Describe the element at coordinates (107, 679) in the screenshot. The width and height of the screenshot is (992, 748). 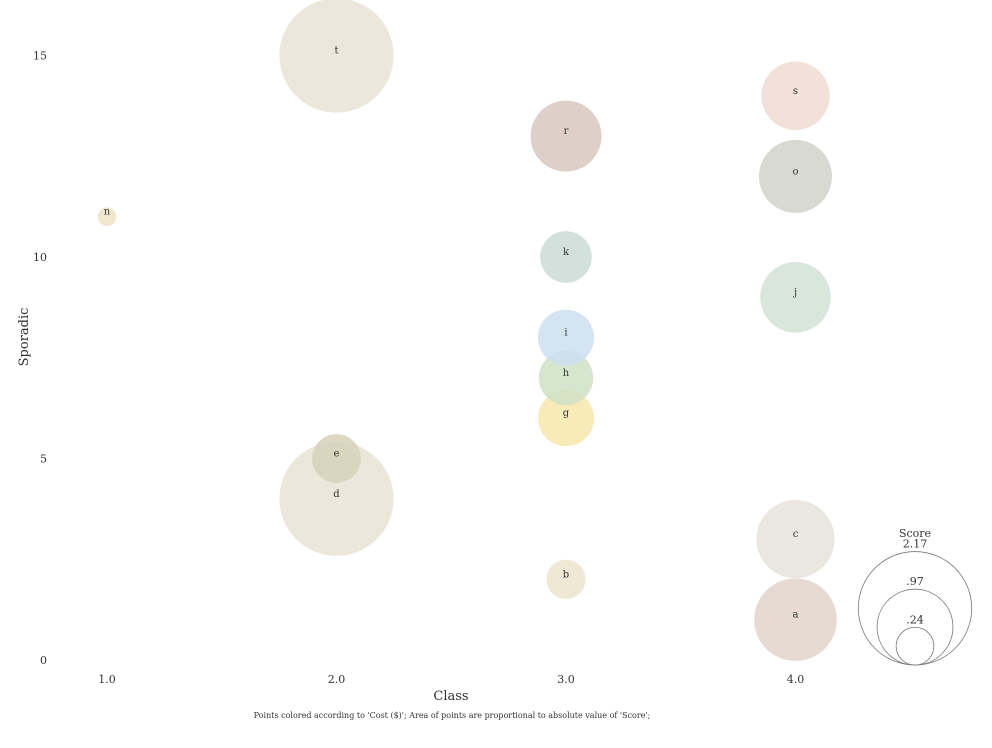
I see `x-tick-label: 1.0` at that location.